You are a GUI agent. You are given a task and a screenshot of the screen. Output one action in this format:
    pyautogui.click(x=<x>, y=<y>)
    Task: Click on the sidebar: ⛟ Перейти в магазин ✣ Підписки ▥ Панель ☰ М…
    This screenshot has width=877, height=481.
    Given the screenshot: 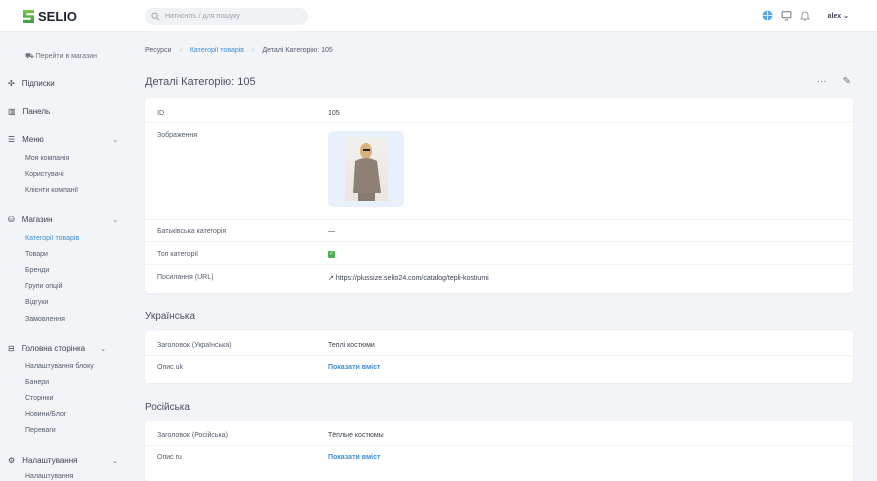 What is the action you would take?
    pyautogui.click(x=65, y=256)
    